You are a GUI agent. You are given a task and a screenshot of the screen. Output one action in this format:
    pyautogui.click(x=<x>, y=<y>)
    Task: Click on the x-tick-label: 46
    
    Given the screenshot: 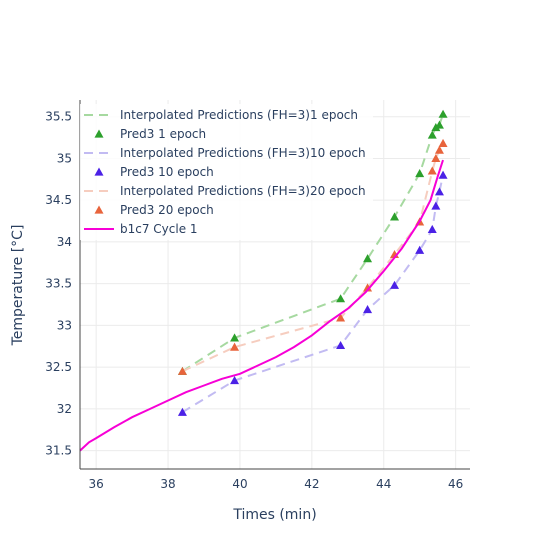 What is the action you would take?
    pyautogui.click(x=455, y=484)
    